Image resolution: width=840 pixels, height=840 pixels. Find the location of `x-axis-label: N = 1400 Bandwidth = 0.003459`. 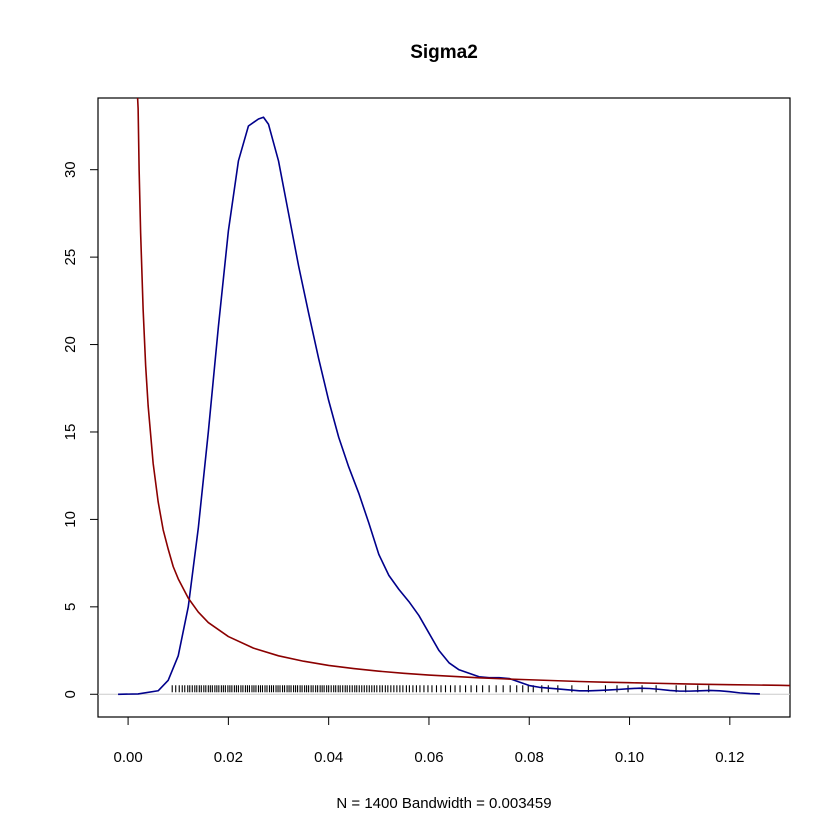

x-axis-label: N = 1400 Bandwidth = 0.003459 is located at coordinates (443, 803).